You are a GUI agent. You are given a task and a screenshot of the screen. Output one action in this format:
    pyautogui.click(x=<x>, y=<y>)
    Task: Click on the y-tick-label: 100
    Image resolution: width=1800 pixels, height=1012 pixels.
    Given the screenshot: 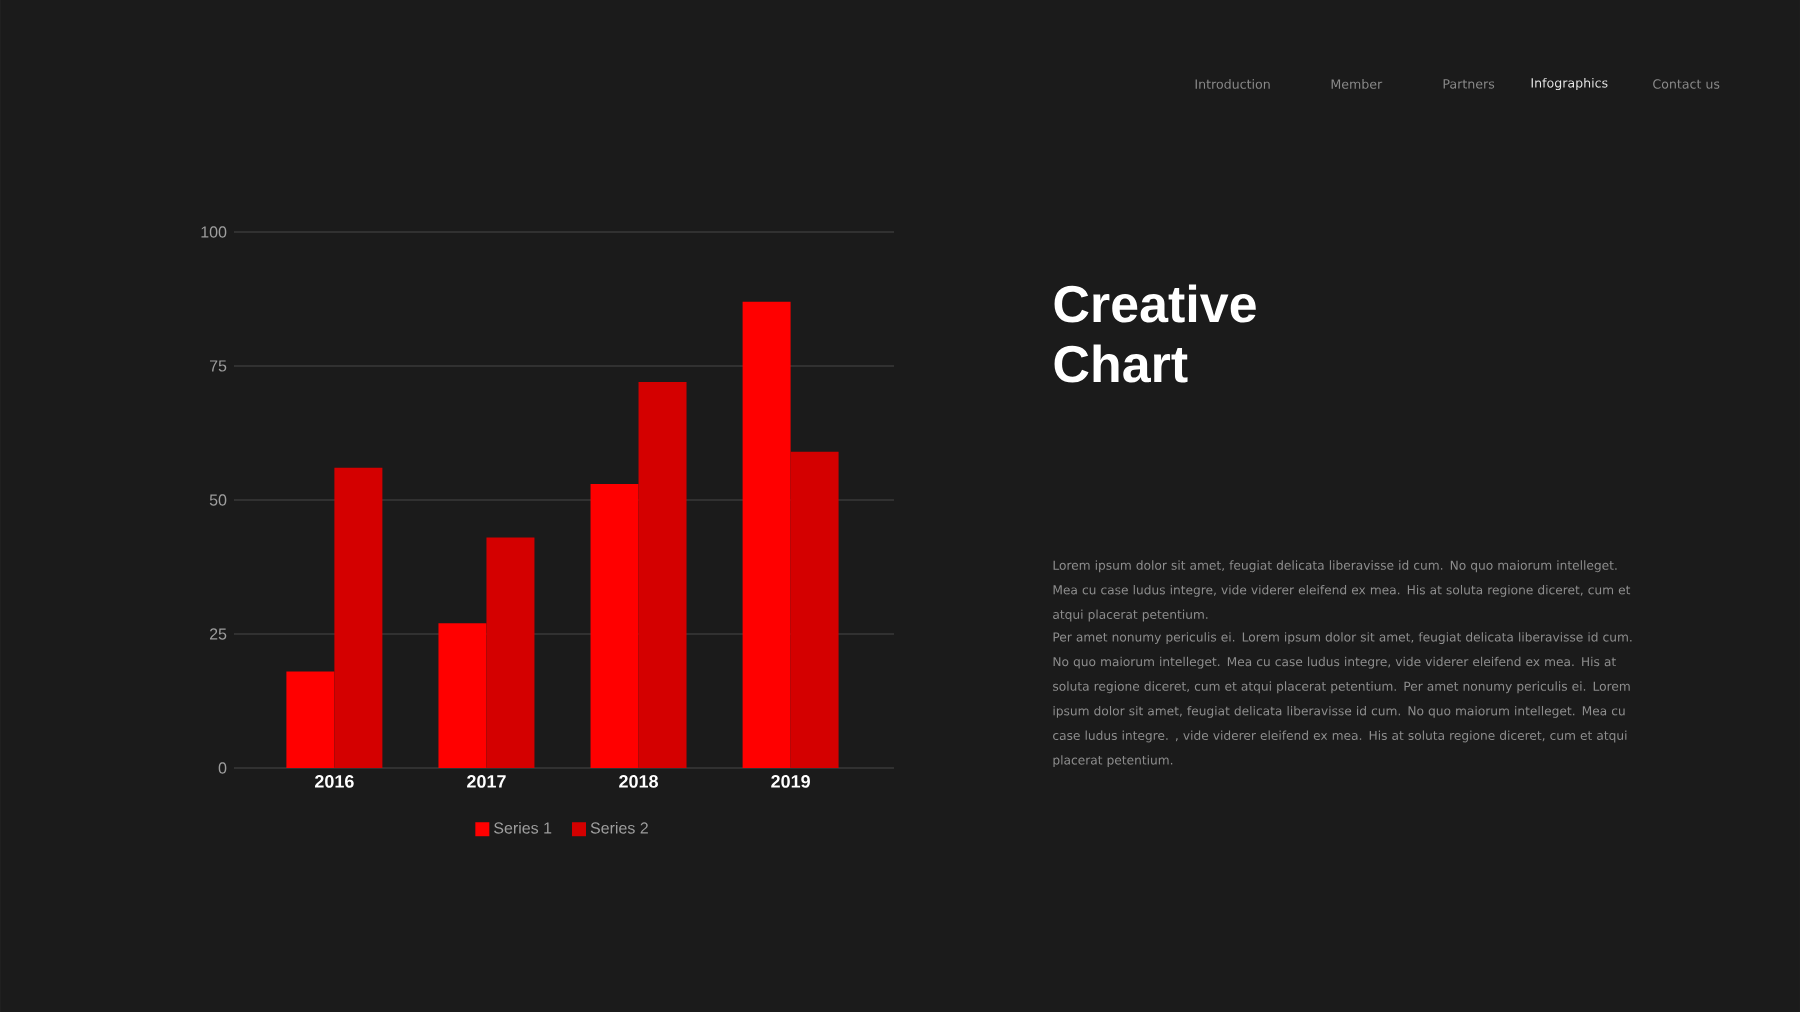 What is the action you would take?
    pyautogui.click(x=214, y=232)
    